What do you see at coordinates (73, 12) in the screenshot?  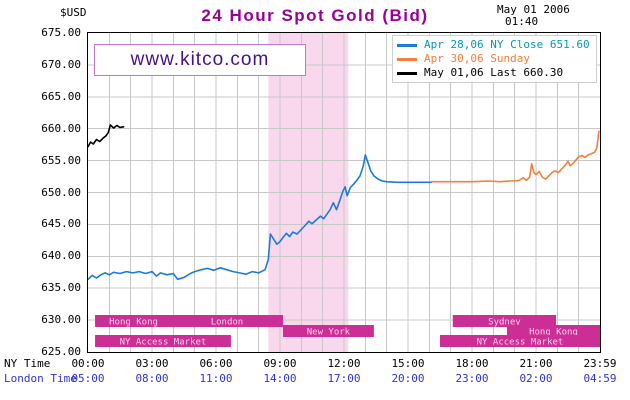 I see `currency-label: $USD` at bounding box center [73, 12].